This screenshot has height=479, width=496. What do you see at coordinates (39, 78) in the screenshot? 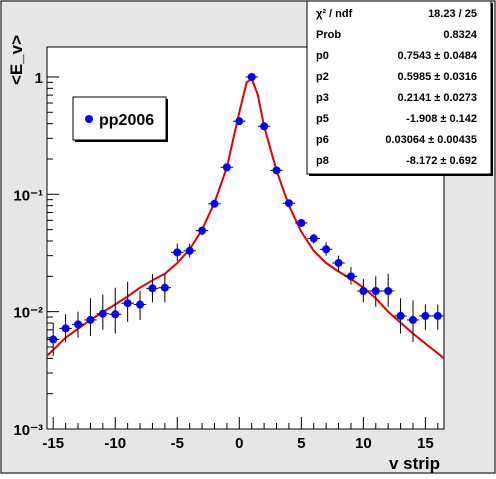
I see `y-tick-label: 1` at bounding box center [39, 78].